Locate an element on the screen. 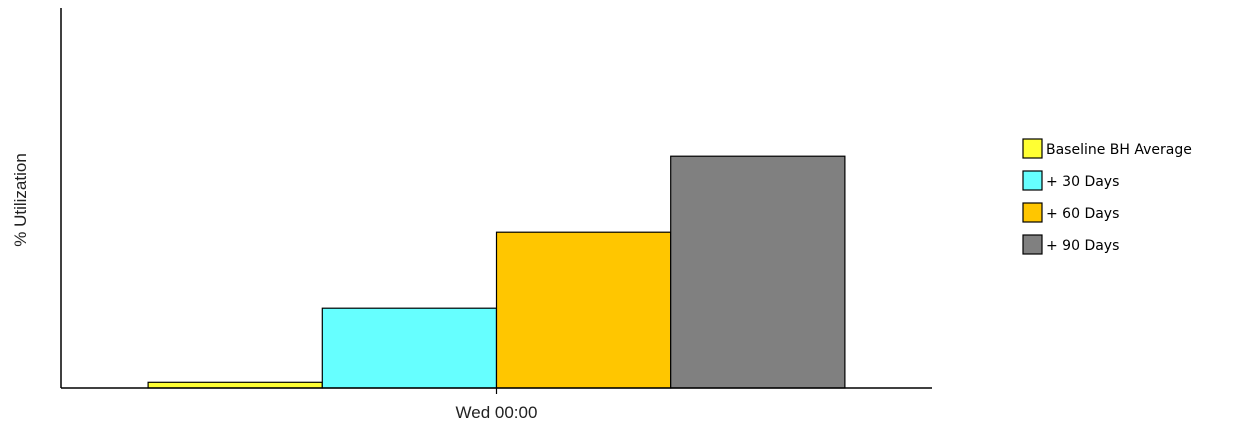 The image size is (1260, 426). legend-label-2: + 60 Days is located at coordinates (1082, 214).